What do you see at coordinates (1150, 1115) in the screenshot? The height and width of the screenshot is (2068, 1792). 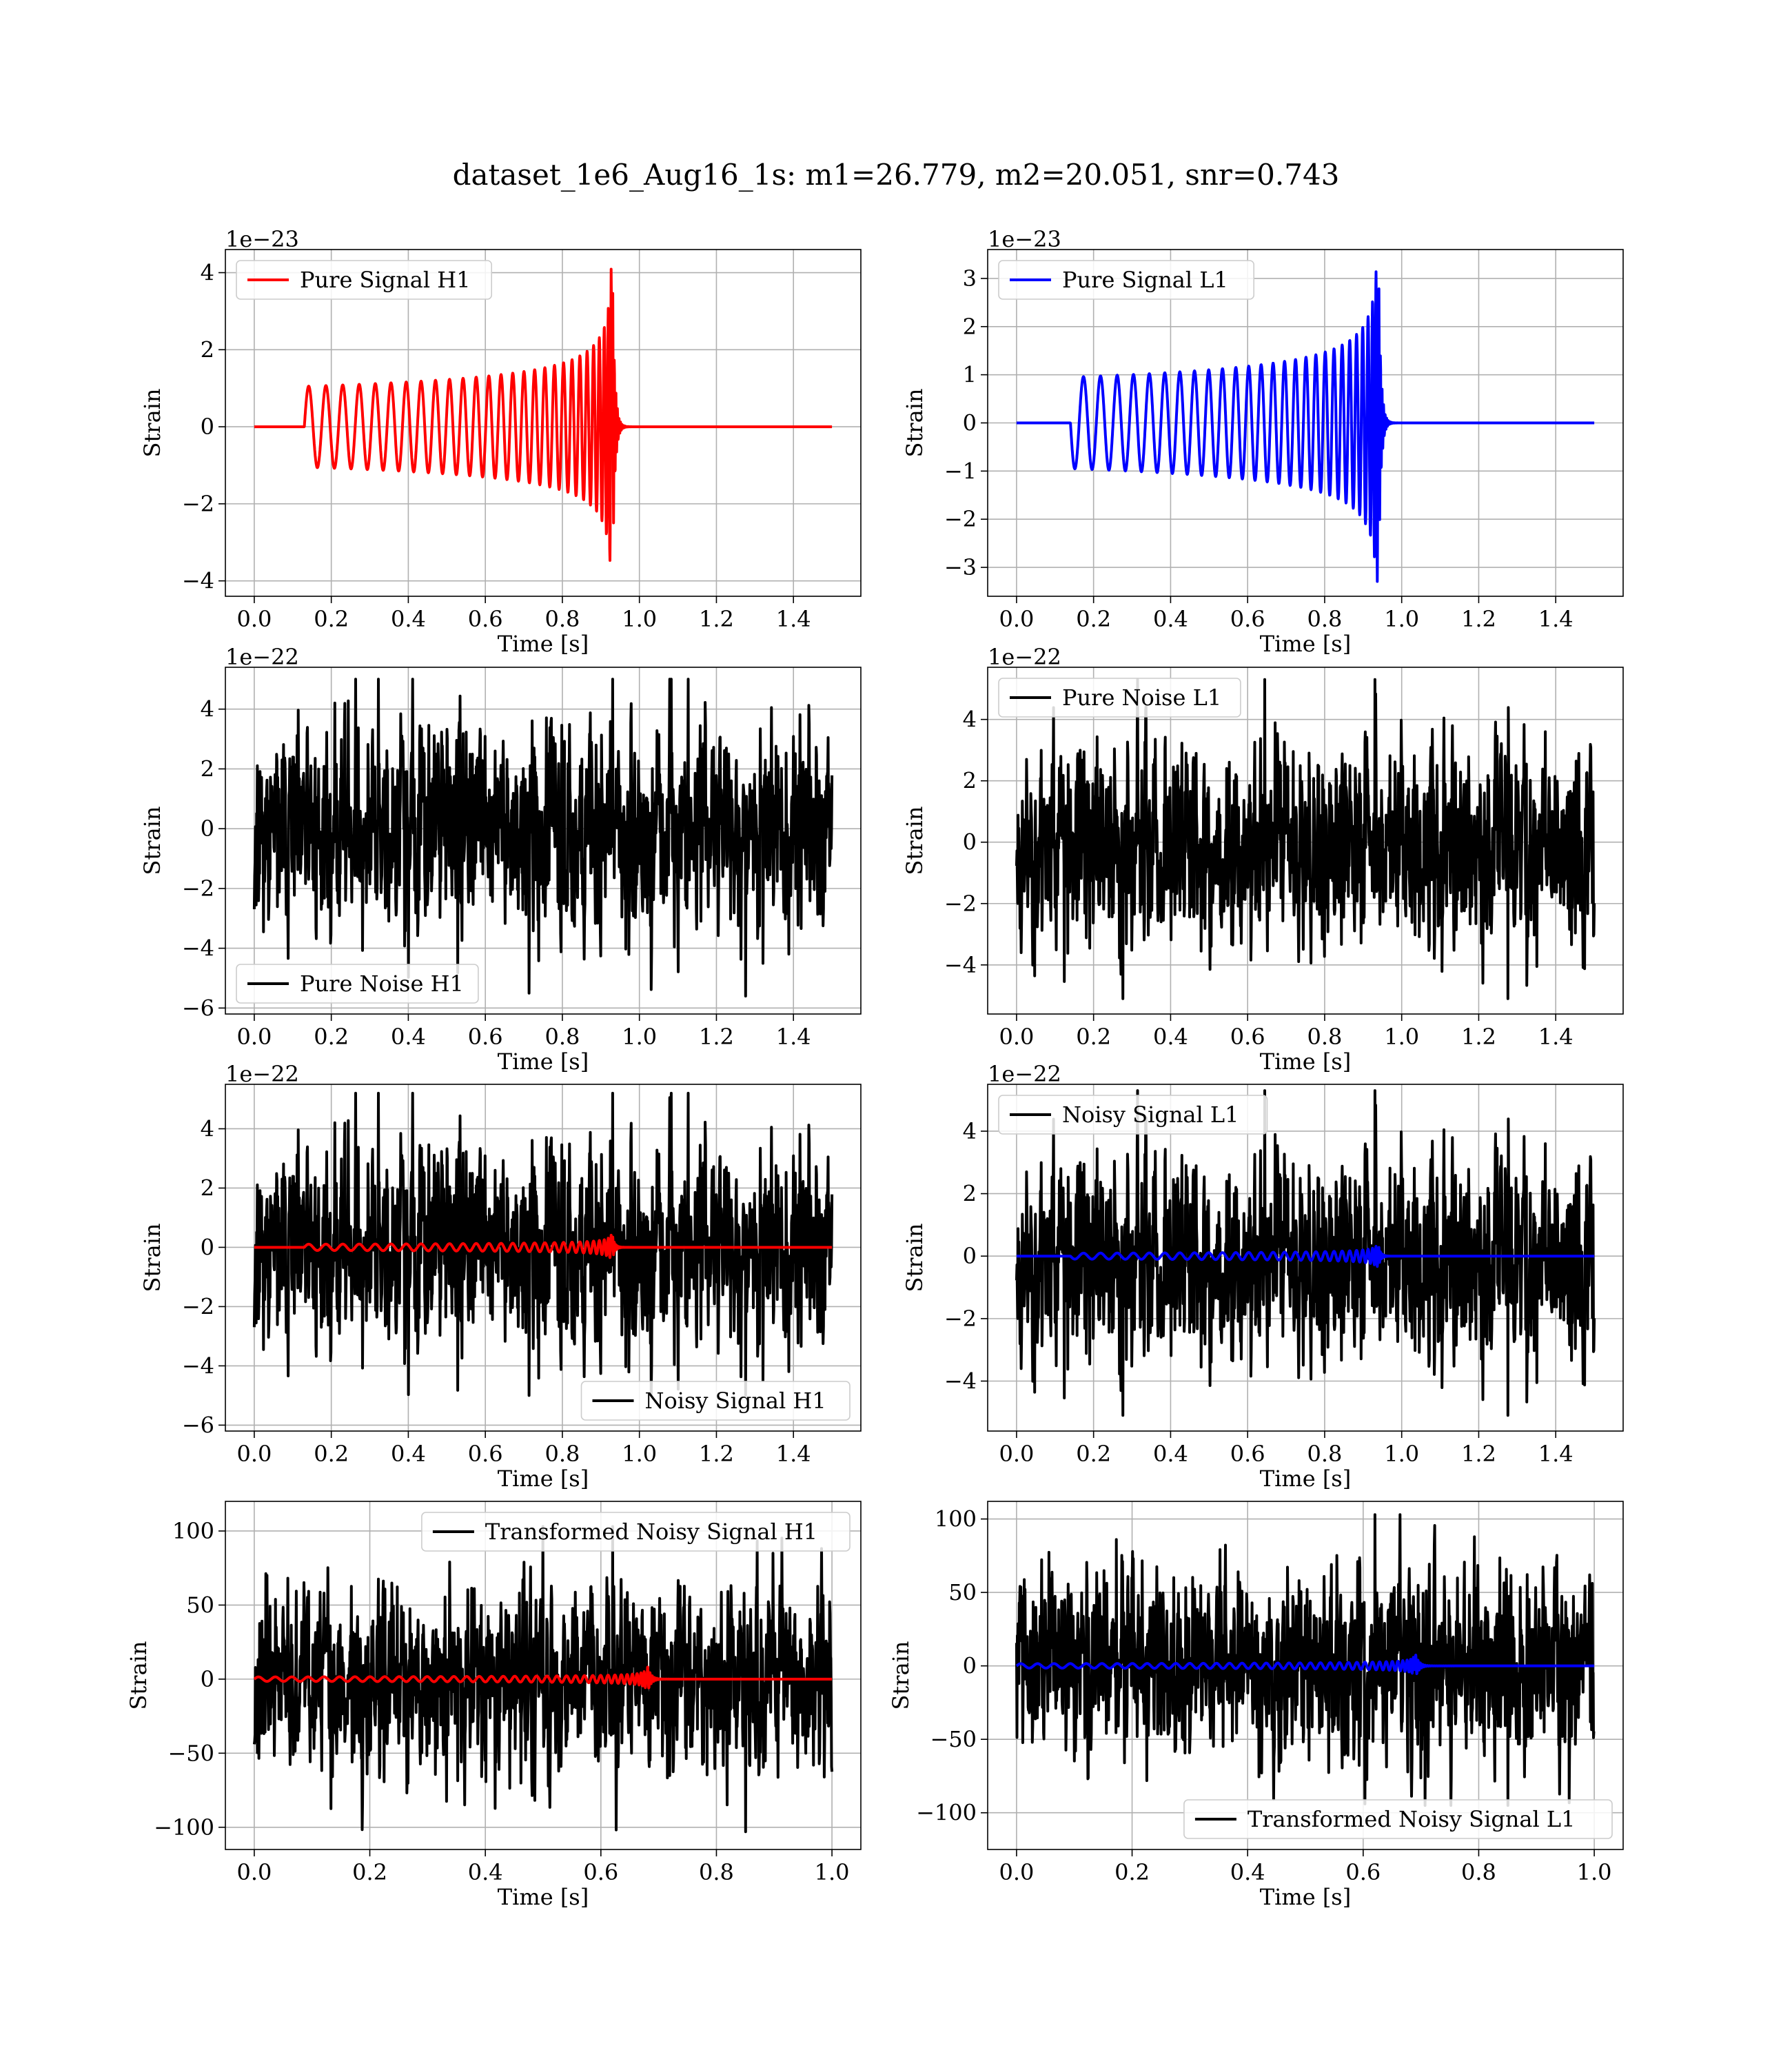 I see `legend-label: Noisy Signal L1` at bounding box center [1150, 1115].